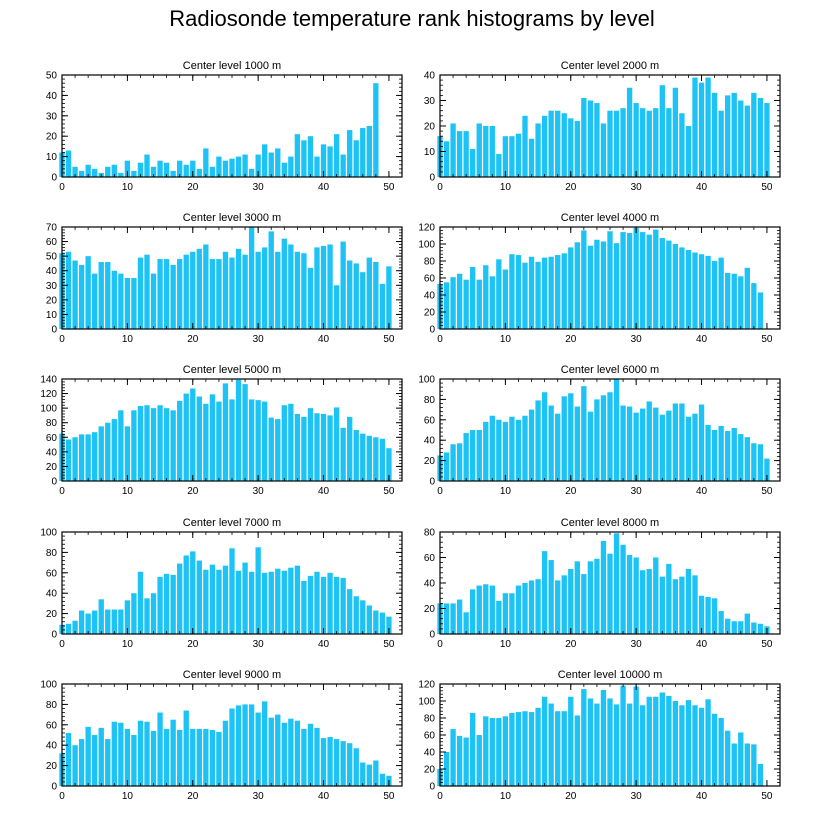 The width and height of the screenshot is (824, 824). What do you see at coordinates (430, 719) in the screenshot?
I see `y-tick-label: 80` at bounding box center [430, 719].